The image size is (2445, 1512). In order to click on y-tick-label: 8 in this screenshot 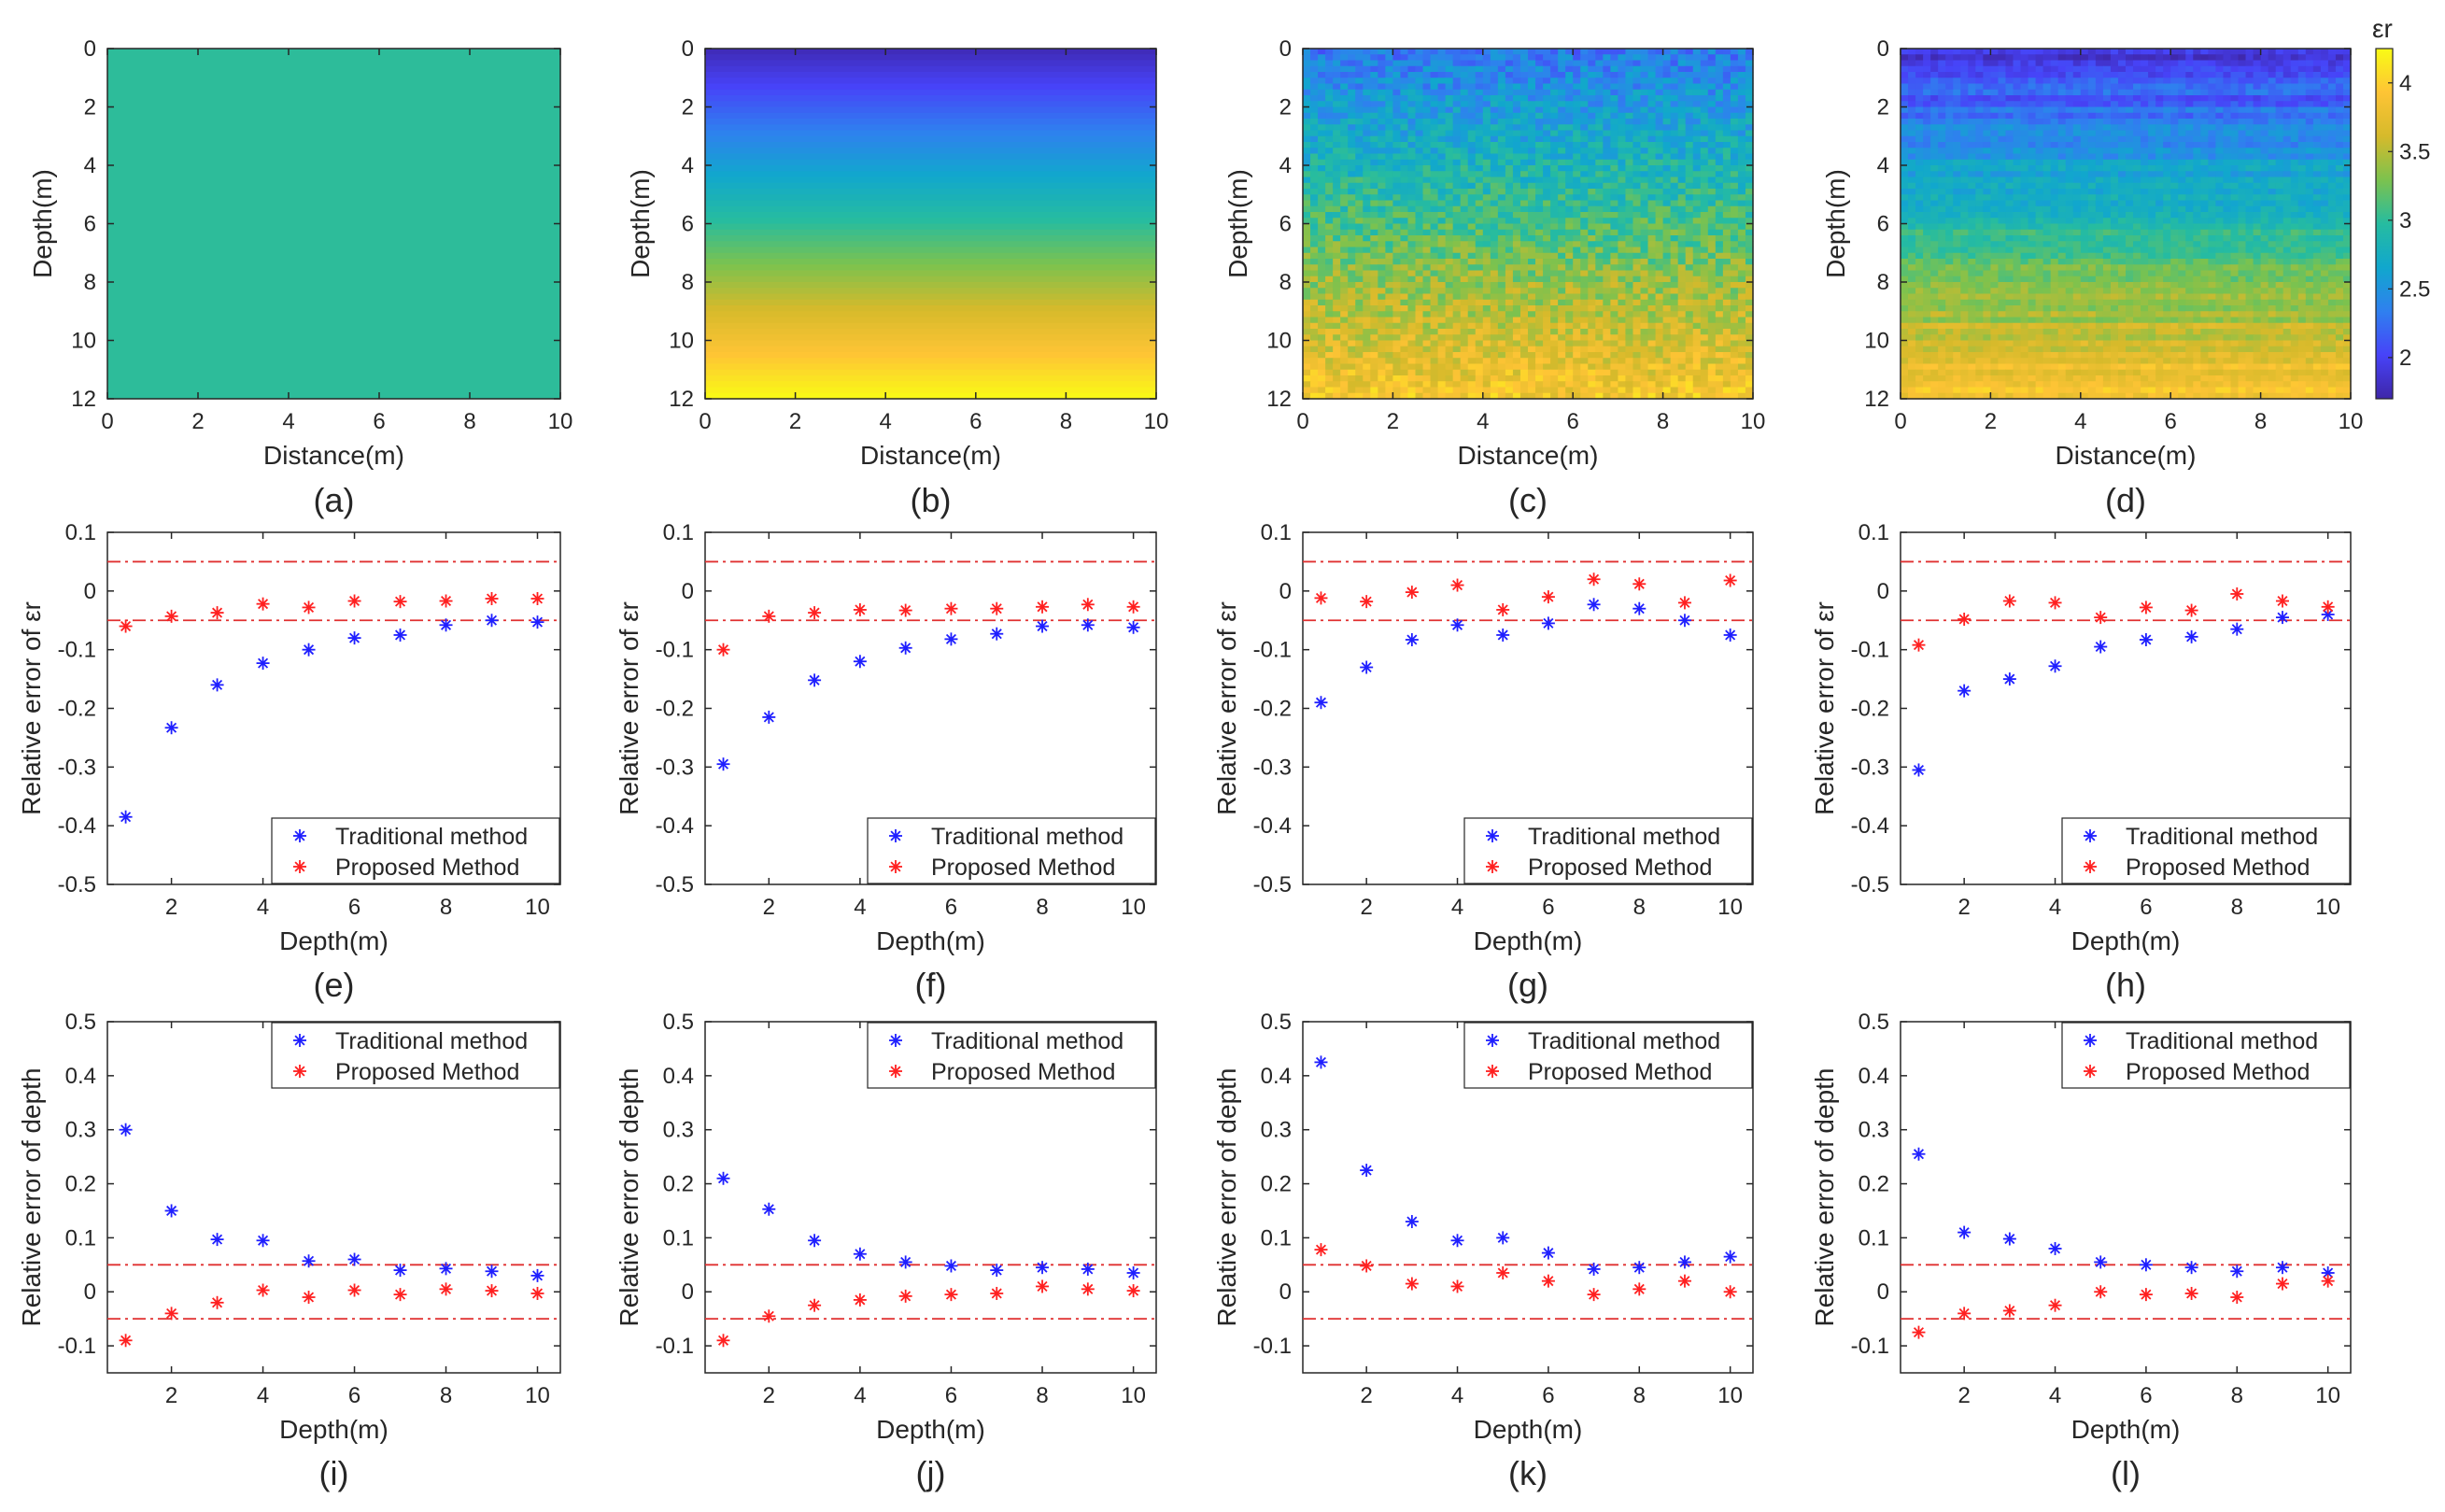, I will do `click(90, 282)`.